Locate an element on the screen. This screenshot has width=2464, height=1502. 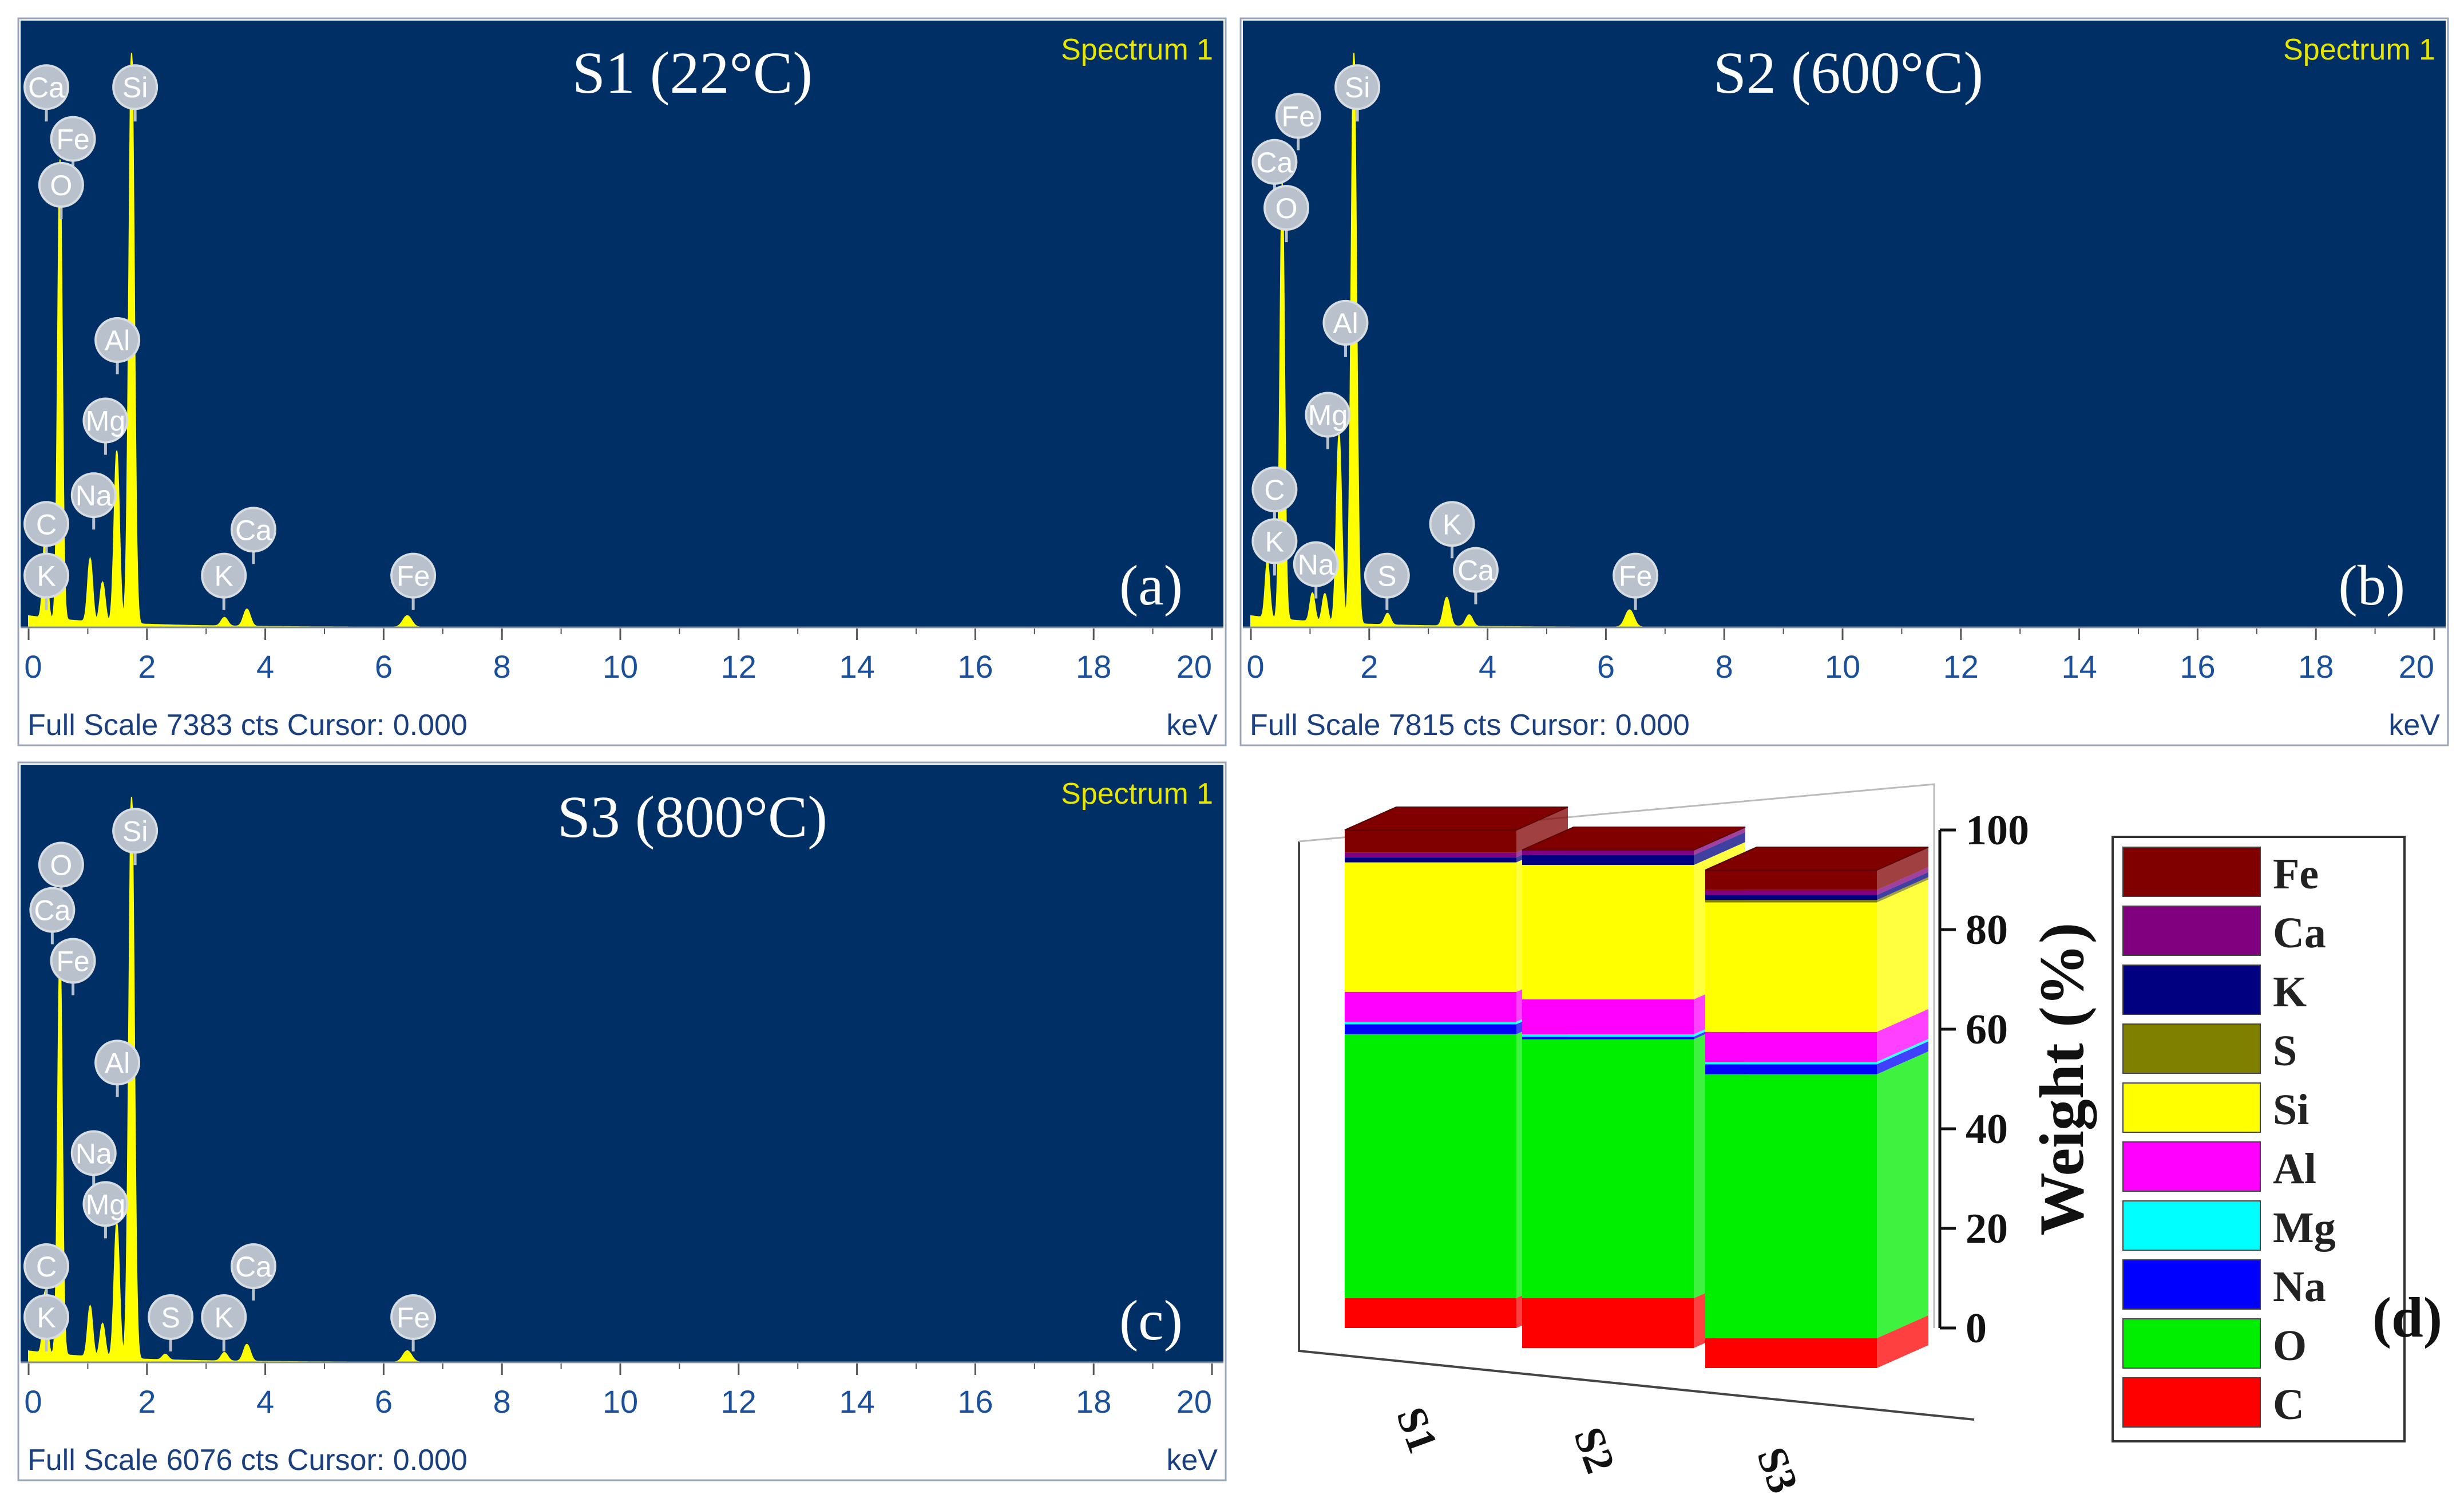
y-tick-label: 40 is located at coordinates (1987, 1129).